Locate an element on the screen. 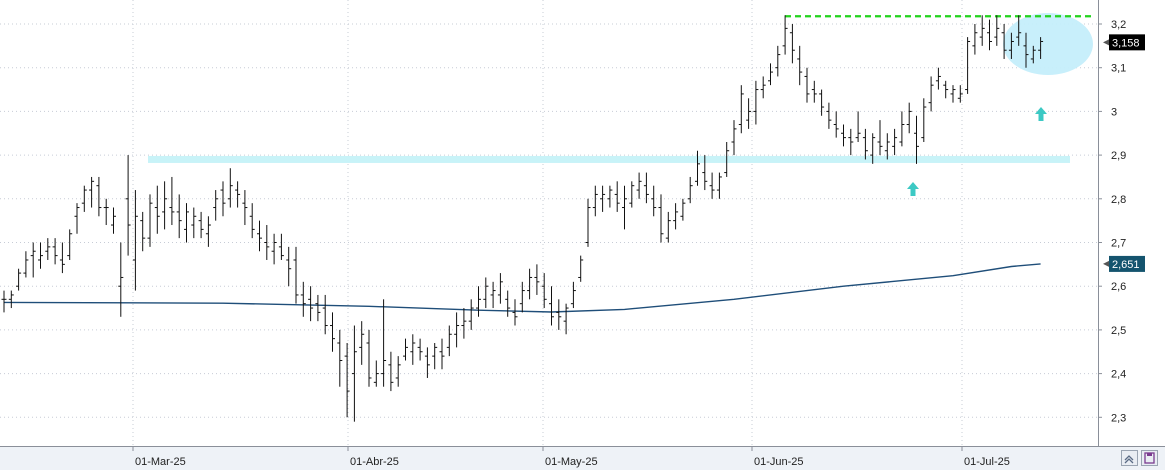  last-price-tag-pointer is located at coordinates (1106, 42).